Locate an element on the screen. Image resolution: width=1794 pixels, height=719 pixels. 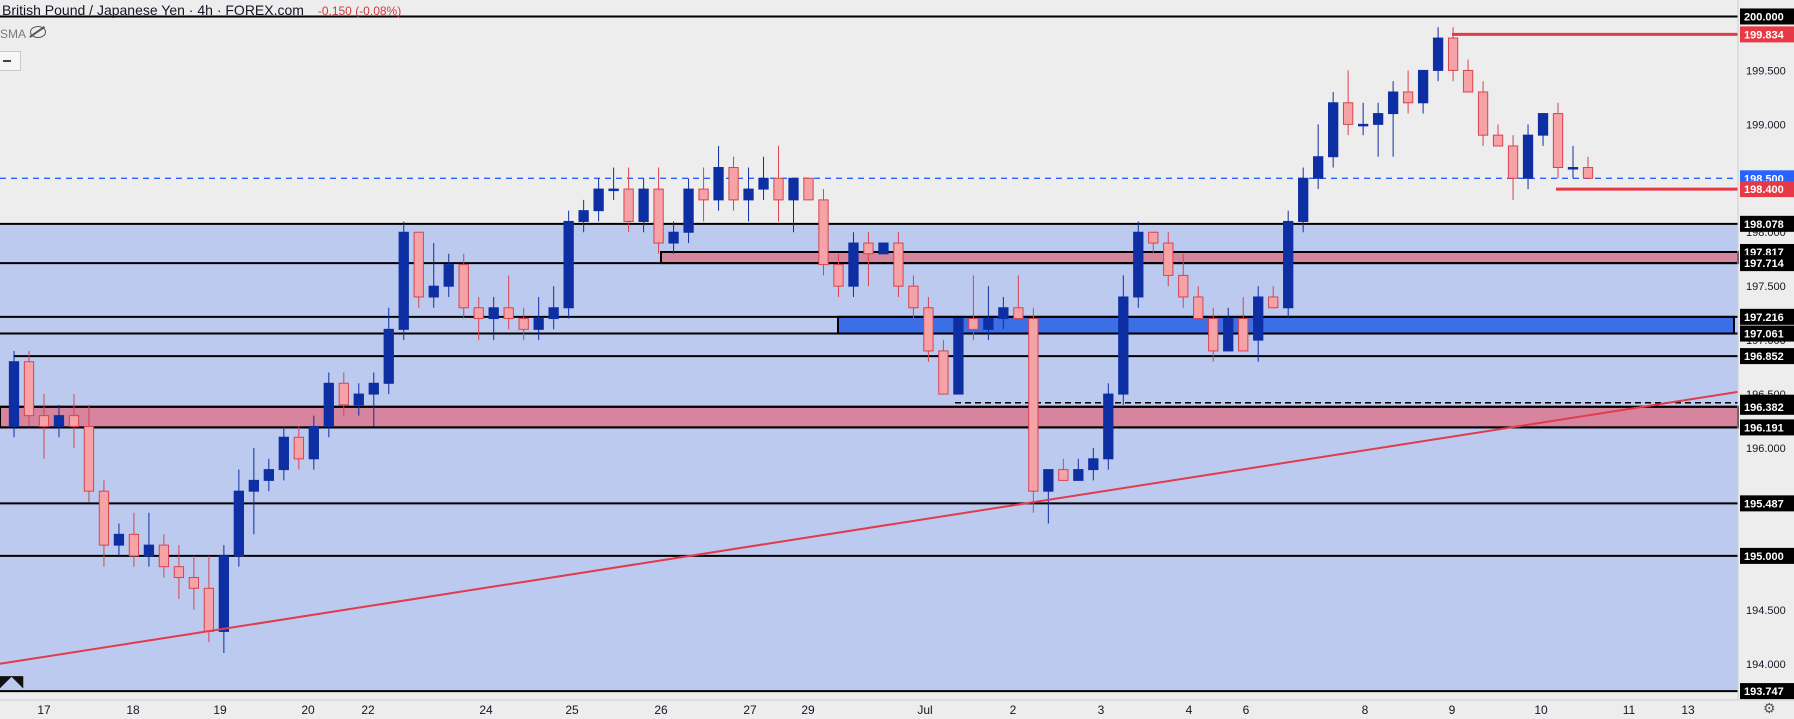
time-label: 26 is located at coordinates (661, 710).